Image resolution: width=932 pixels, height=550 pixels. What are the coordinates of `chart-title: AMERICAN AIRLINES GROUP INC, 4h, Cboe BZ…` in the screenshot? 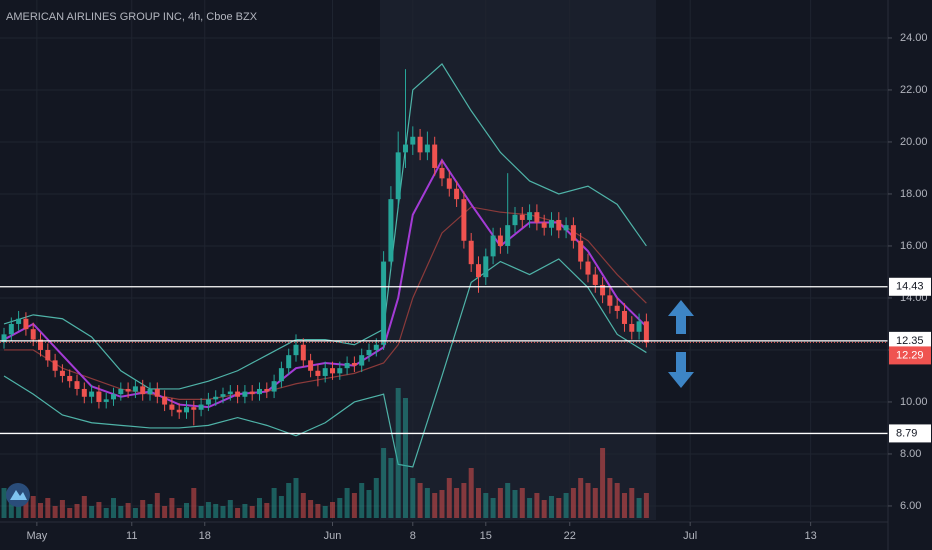 It's located at (132, 17).